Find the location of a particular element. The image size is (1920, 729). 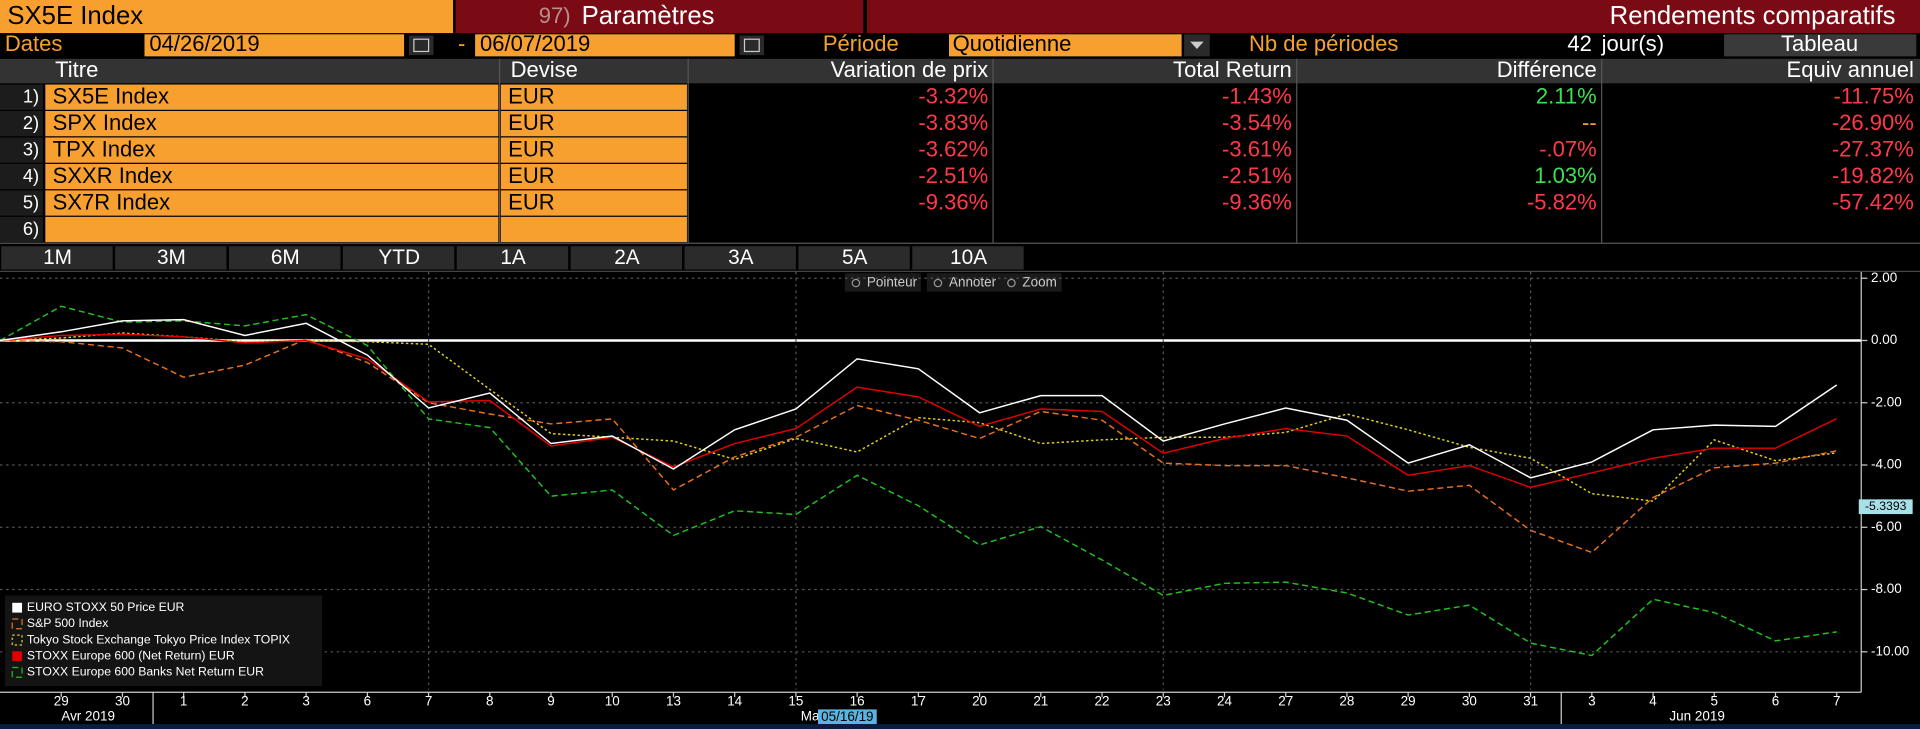

x-tick-label: 3 is located at coordinates (305, 701).